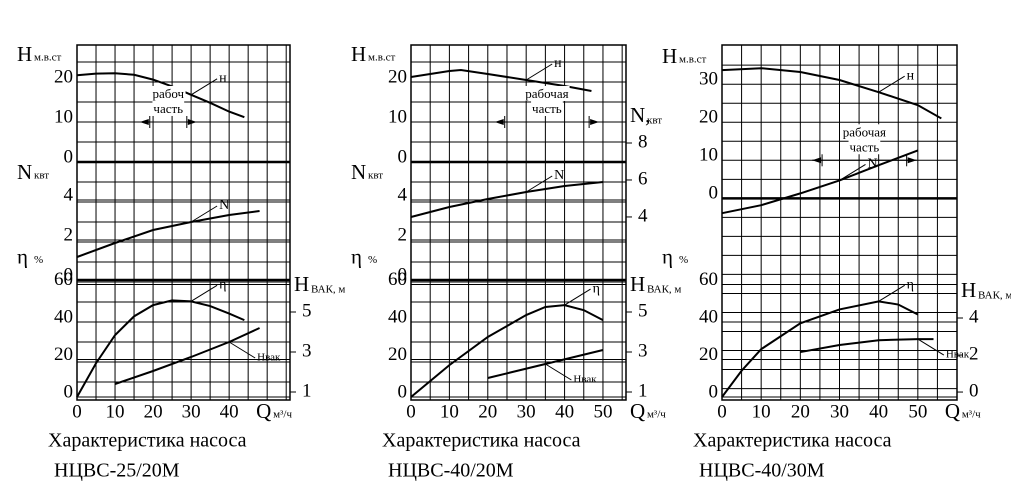 The width and height of the screenshot is (1011, 495). What do you see at coordinates (974, 353) in the screenshot?
I see `y2-tick-label: 2` at bounding box center [974, 353].